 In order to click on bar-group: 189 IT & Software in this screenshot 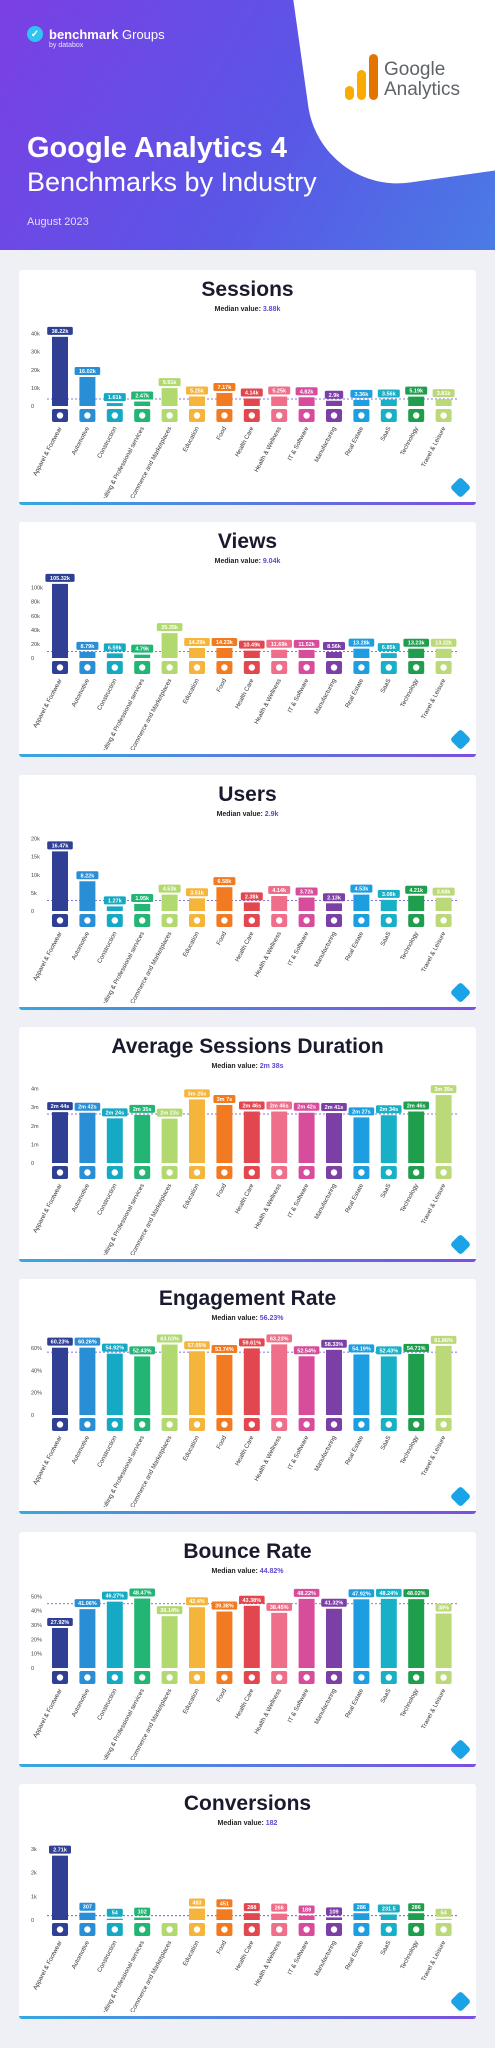, I will do `click(301, 1940)`.